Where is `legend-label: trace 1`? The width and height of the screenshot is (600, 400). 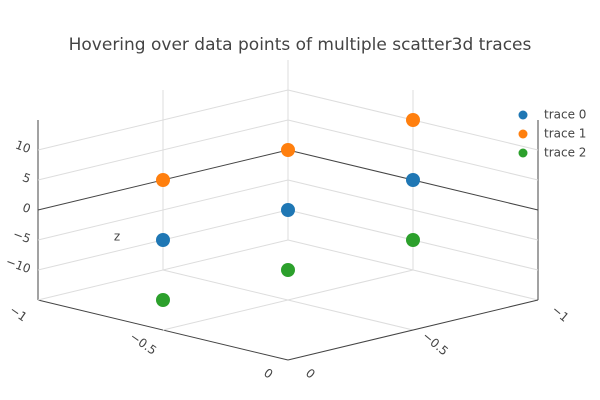
legend-label: trace 1 is located at coordinates (565, 134).